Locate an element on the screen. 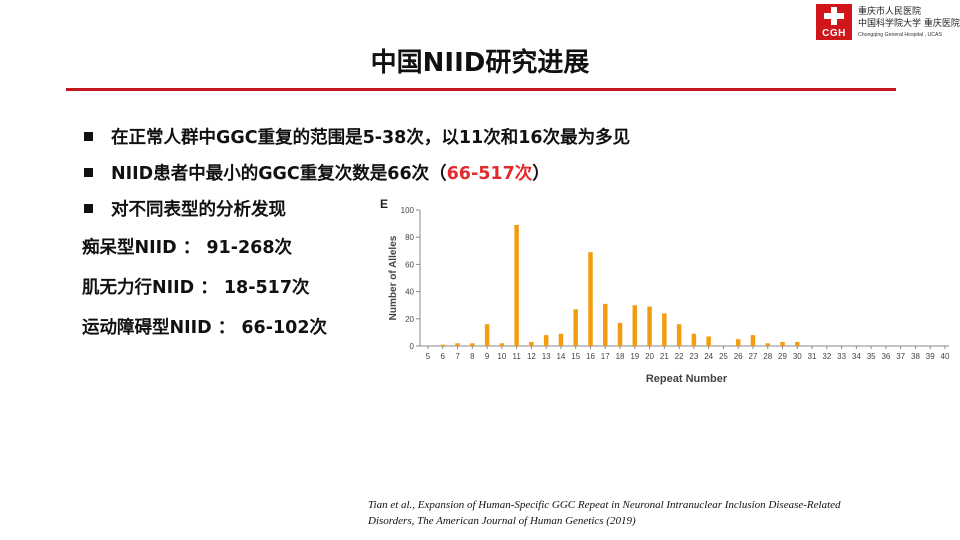 Image resolution: width=960 pixels, height=540 pixels. x-tick-label: 8 is located at coordinates (472, 356).